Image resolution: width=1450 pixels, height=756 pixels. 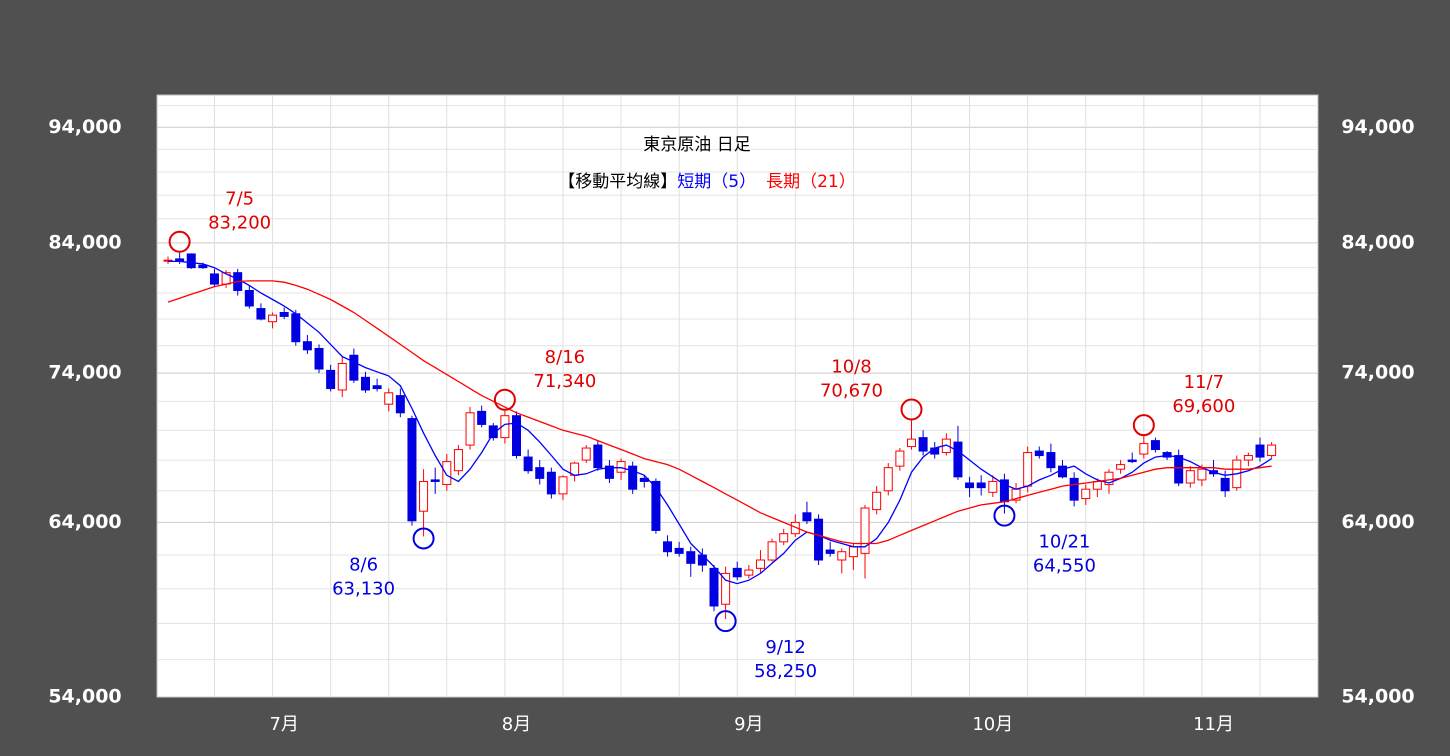 I want to click on x-tick-label: 11月, so click(x=1213, y=724).